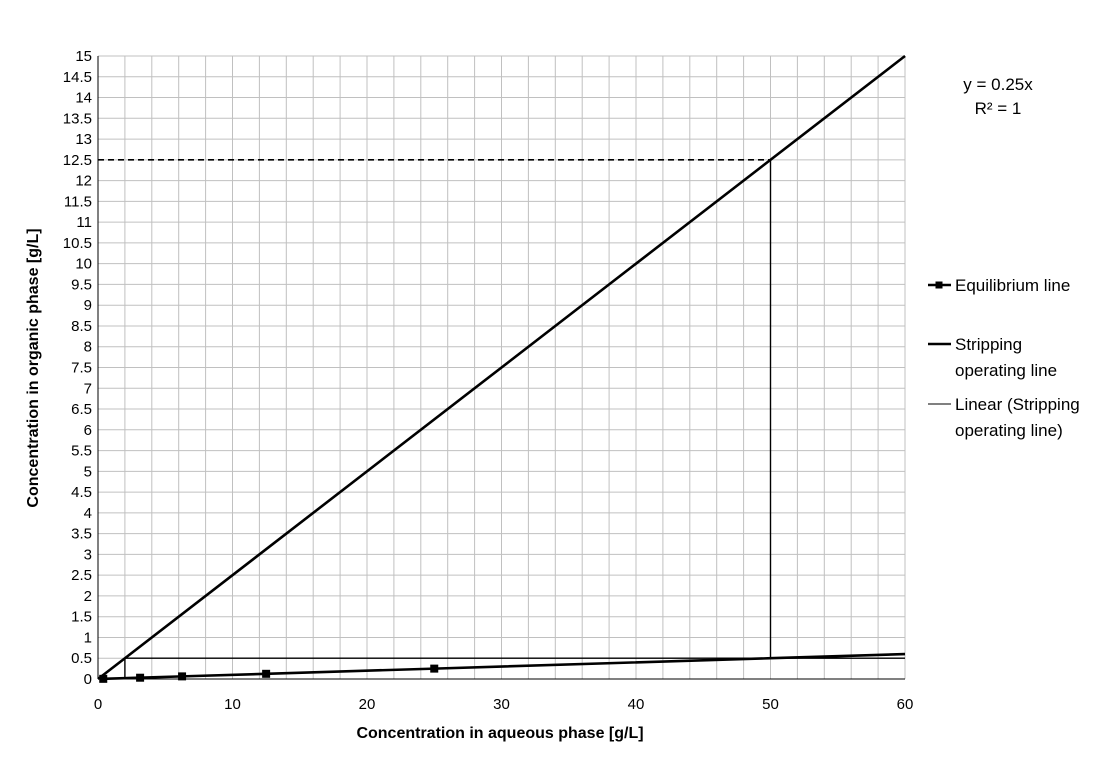 Image resolution: width=1118 pixels, height=757 pixels. Describe the element at coordinates (998, 108) in the screenshot. I see `trendline-r-squared: R² = 1` at that location.